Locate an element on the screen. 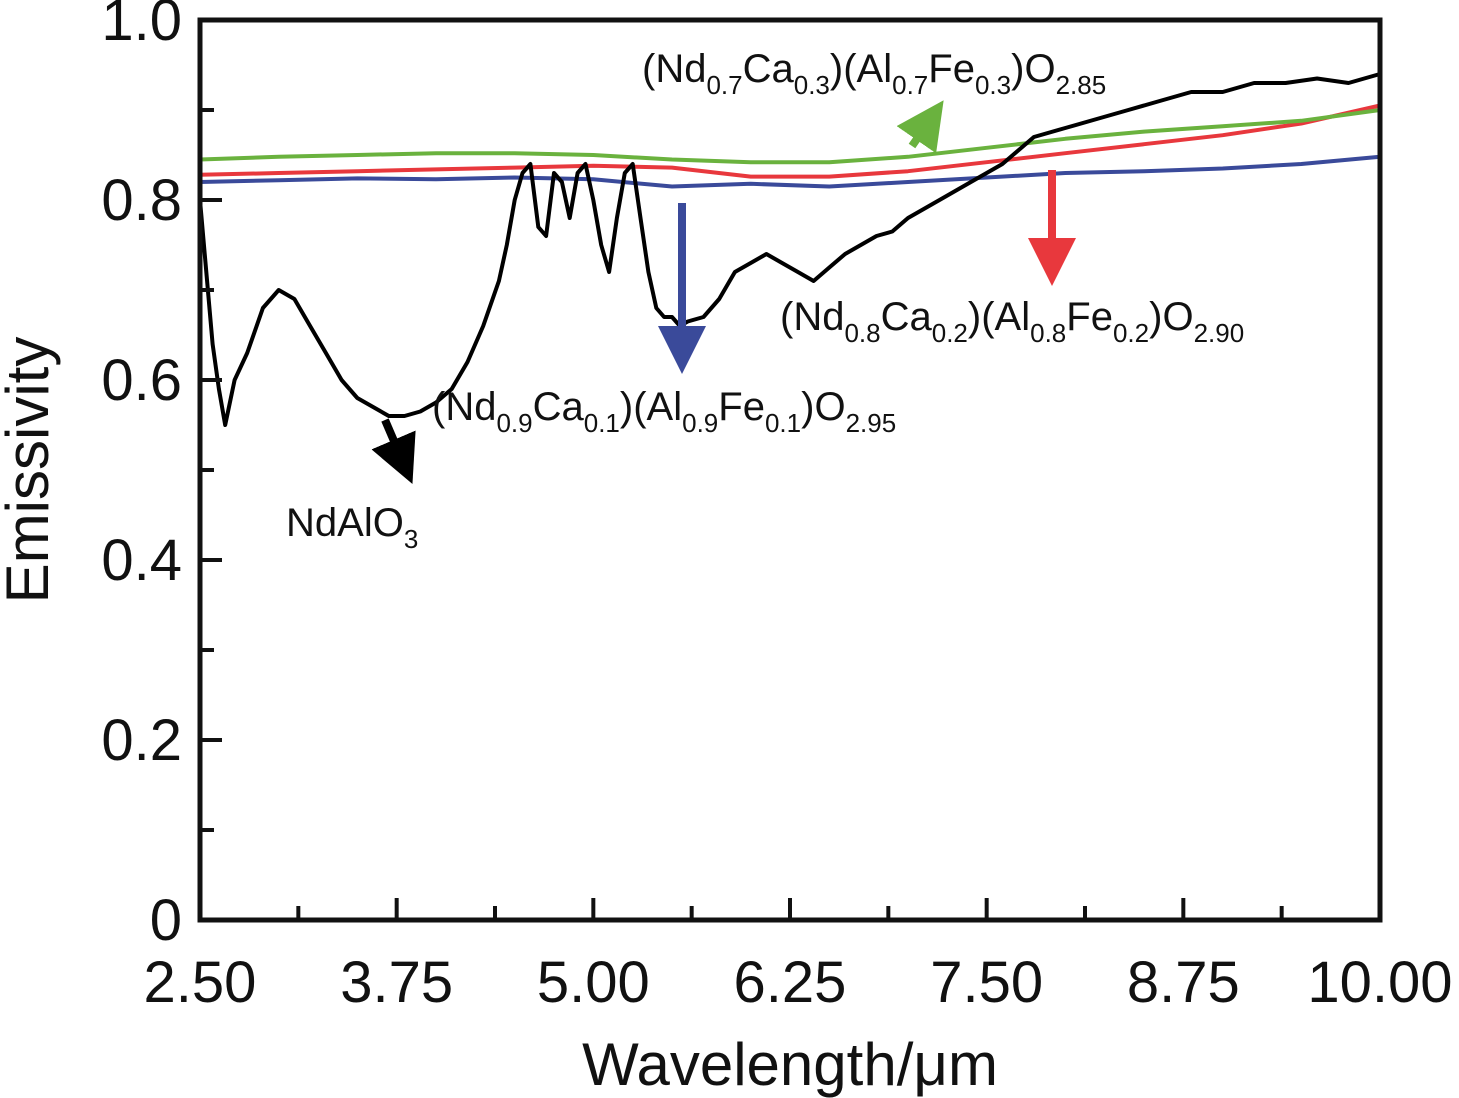 Image resolution: width=1459 pixels, height=1098 pixels. nd07-arrow is located at coordinates (920, 127).